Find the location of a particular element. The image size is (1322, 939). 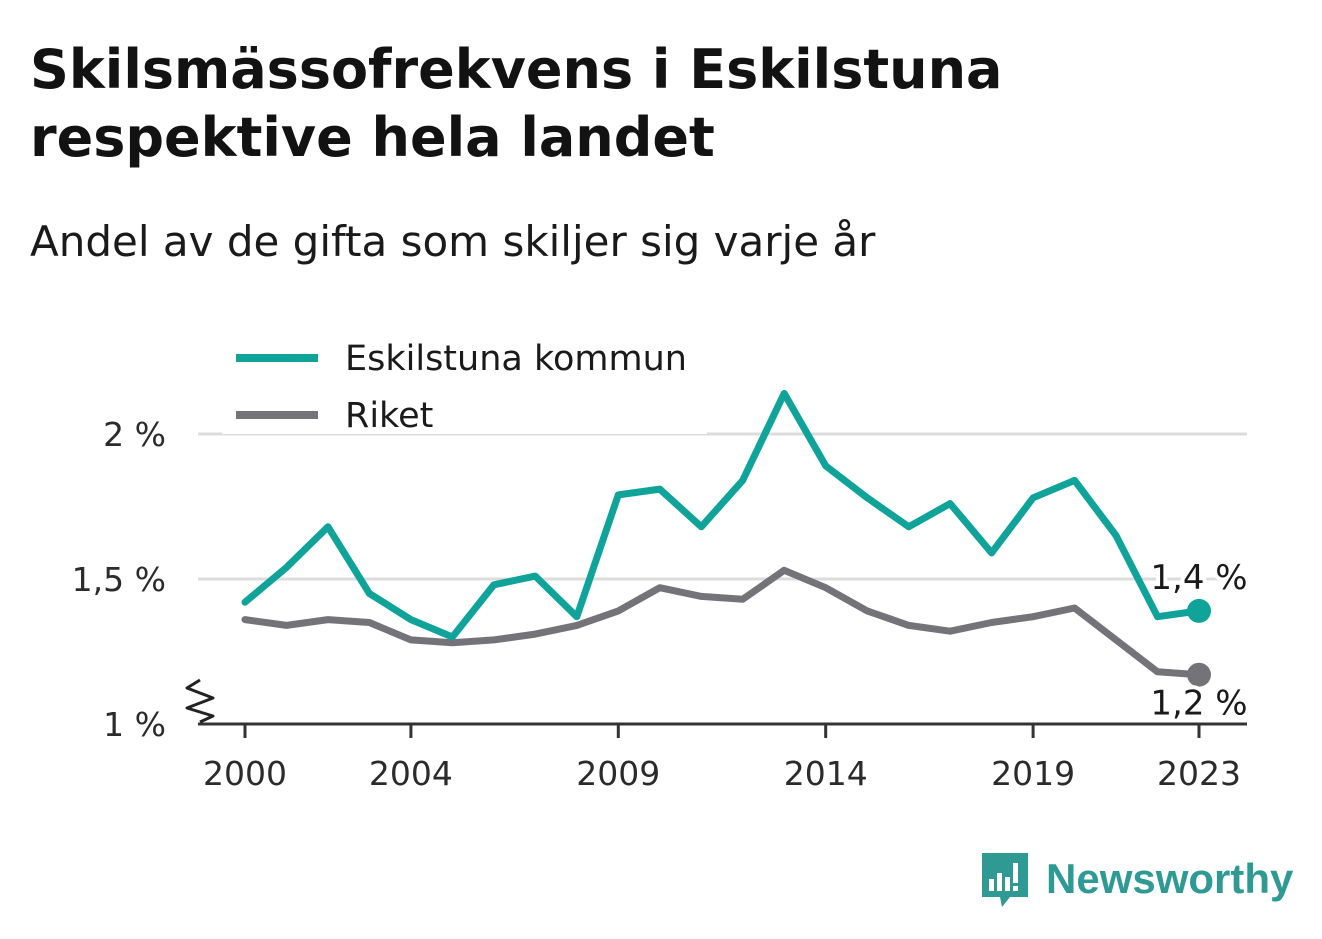

end-label: 1,4 % is located at coordinates (1198, 578).